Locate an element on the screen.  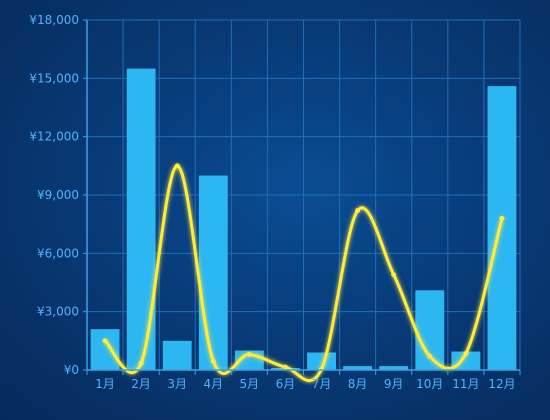
y-tick-label: ¥15,000 is located at coordinates (54, 78).